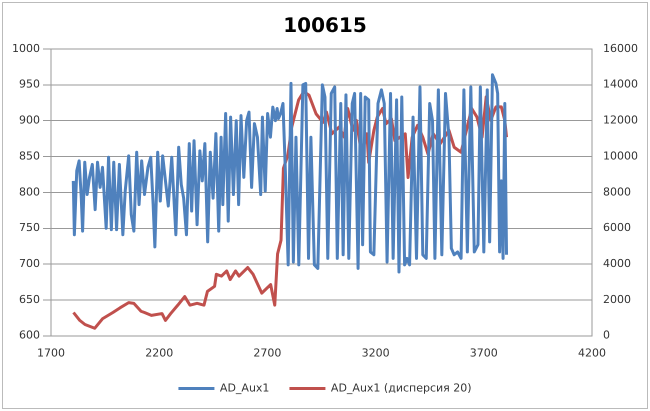 Image resolution: width=650 pixels, height=411 pixels. I want to click on x-tick-label: 1700, so click(50, 353).